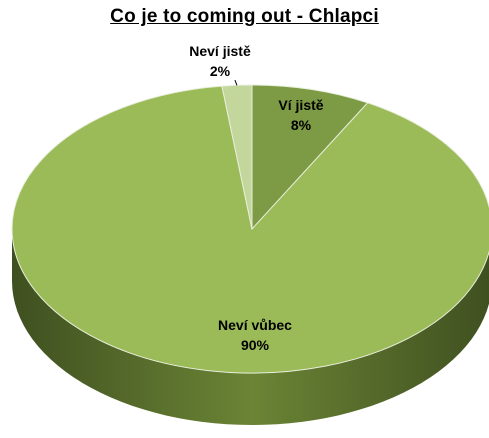  What do you see at coordinates (310, 157) in the screenshot?
I see `pie-slice-vi-jiste` at bounding box center [310, 157].